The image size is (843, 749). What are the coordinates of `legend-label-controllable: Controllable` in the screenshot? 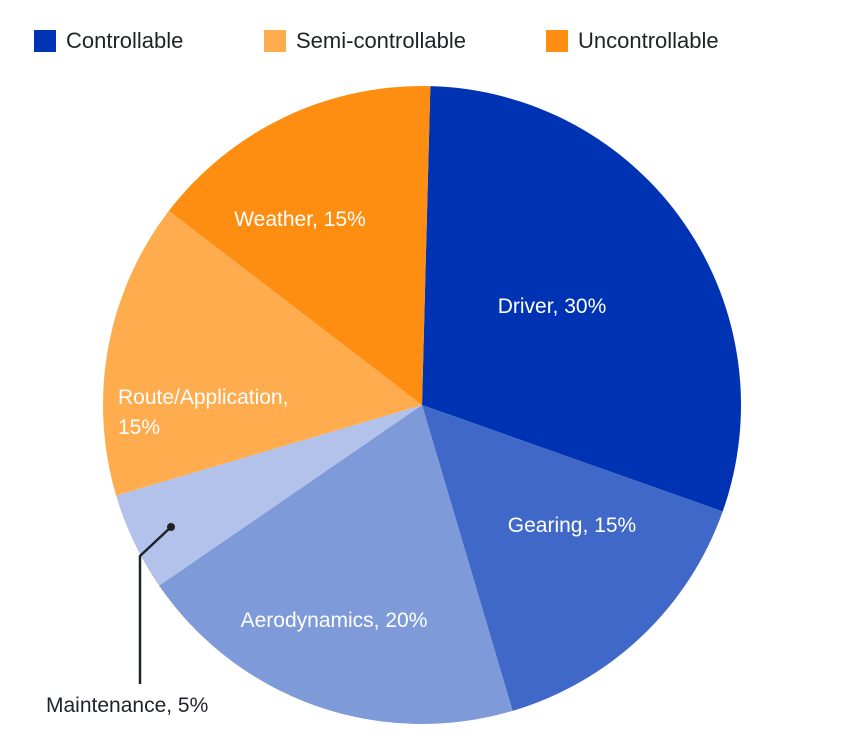 It's located at (125, 40).